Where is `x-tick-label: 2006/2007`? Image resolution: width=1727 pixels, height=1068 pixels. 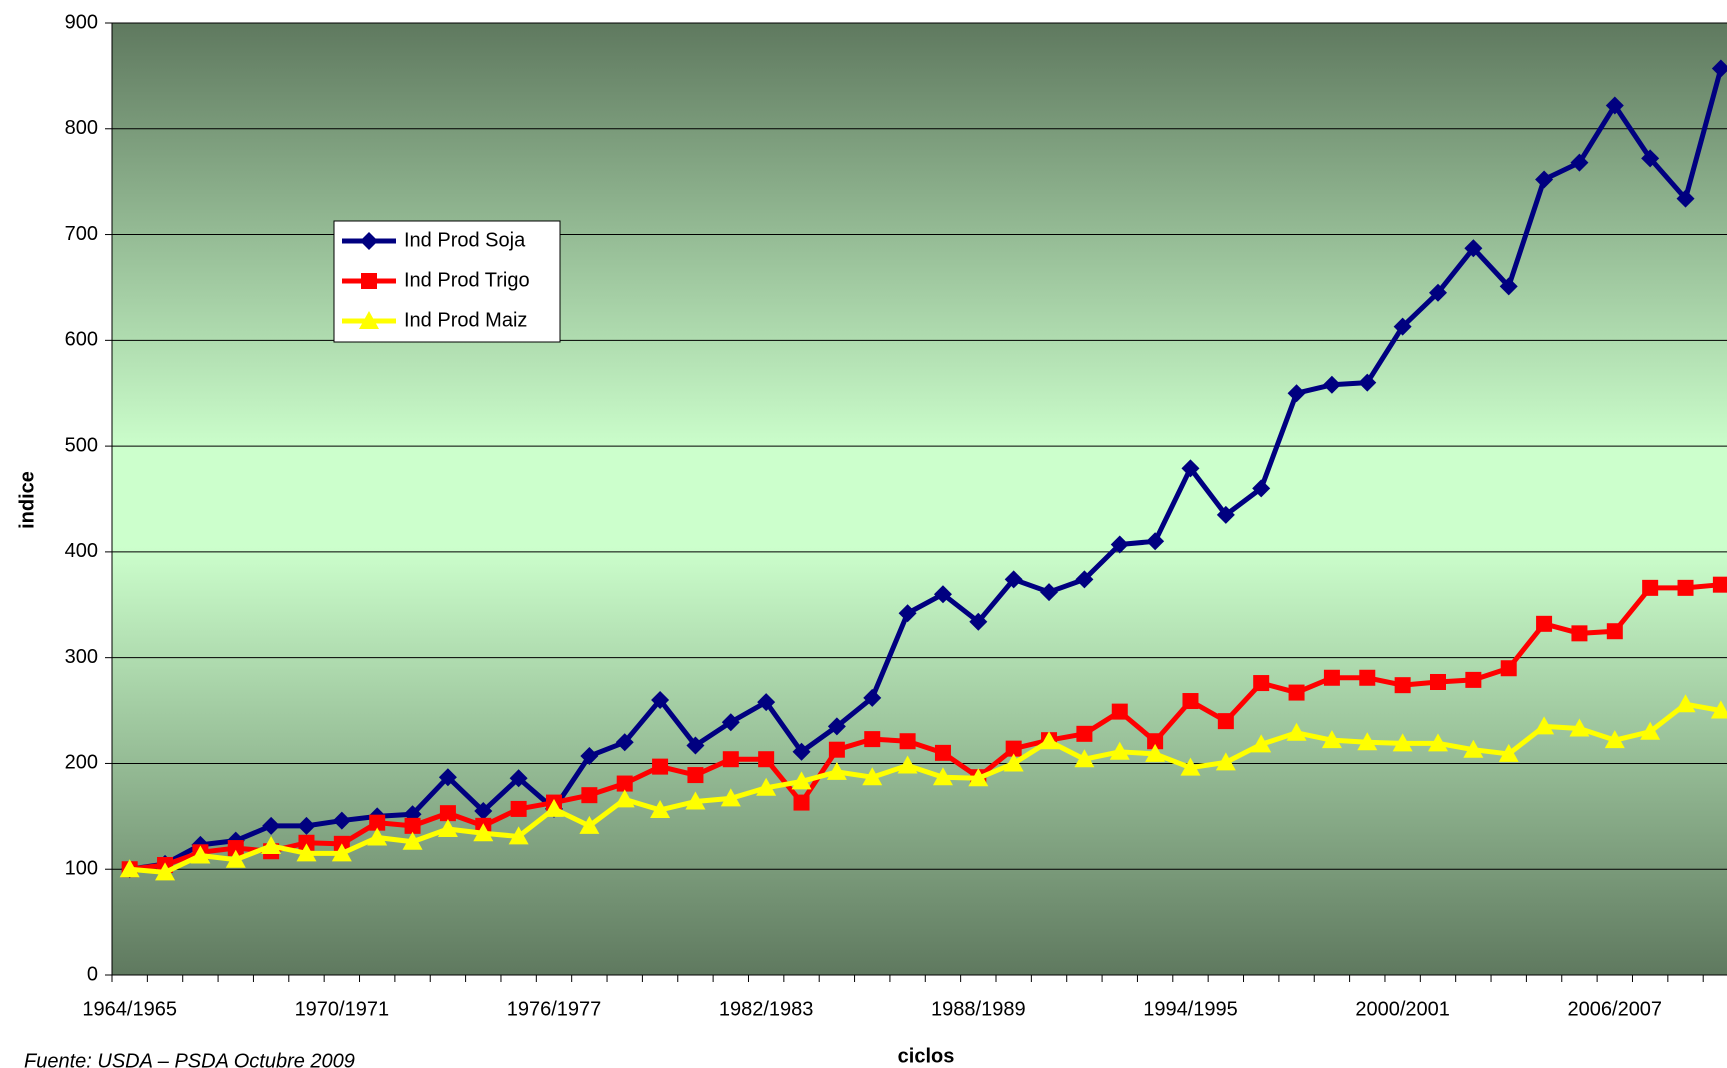
x-tick-label: 2006/2007 is located at coordinates (1615, 1009).